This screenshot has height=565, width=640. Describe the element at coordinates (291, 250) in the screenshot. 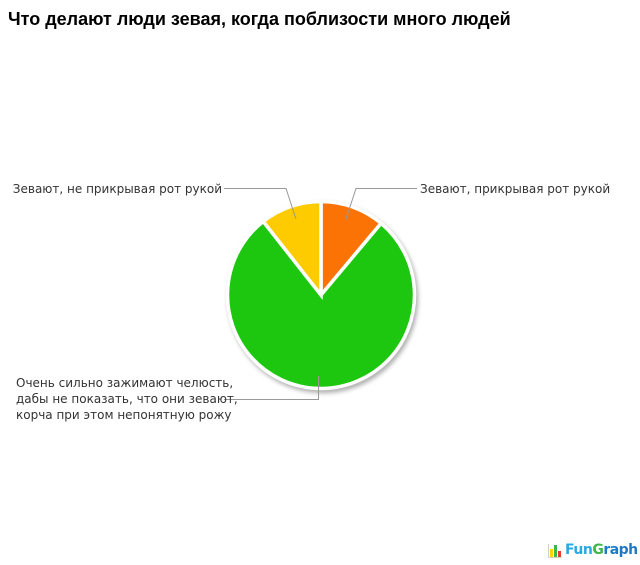

I see `pie-slice-yellow` at that location.